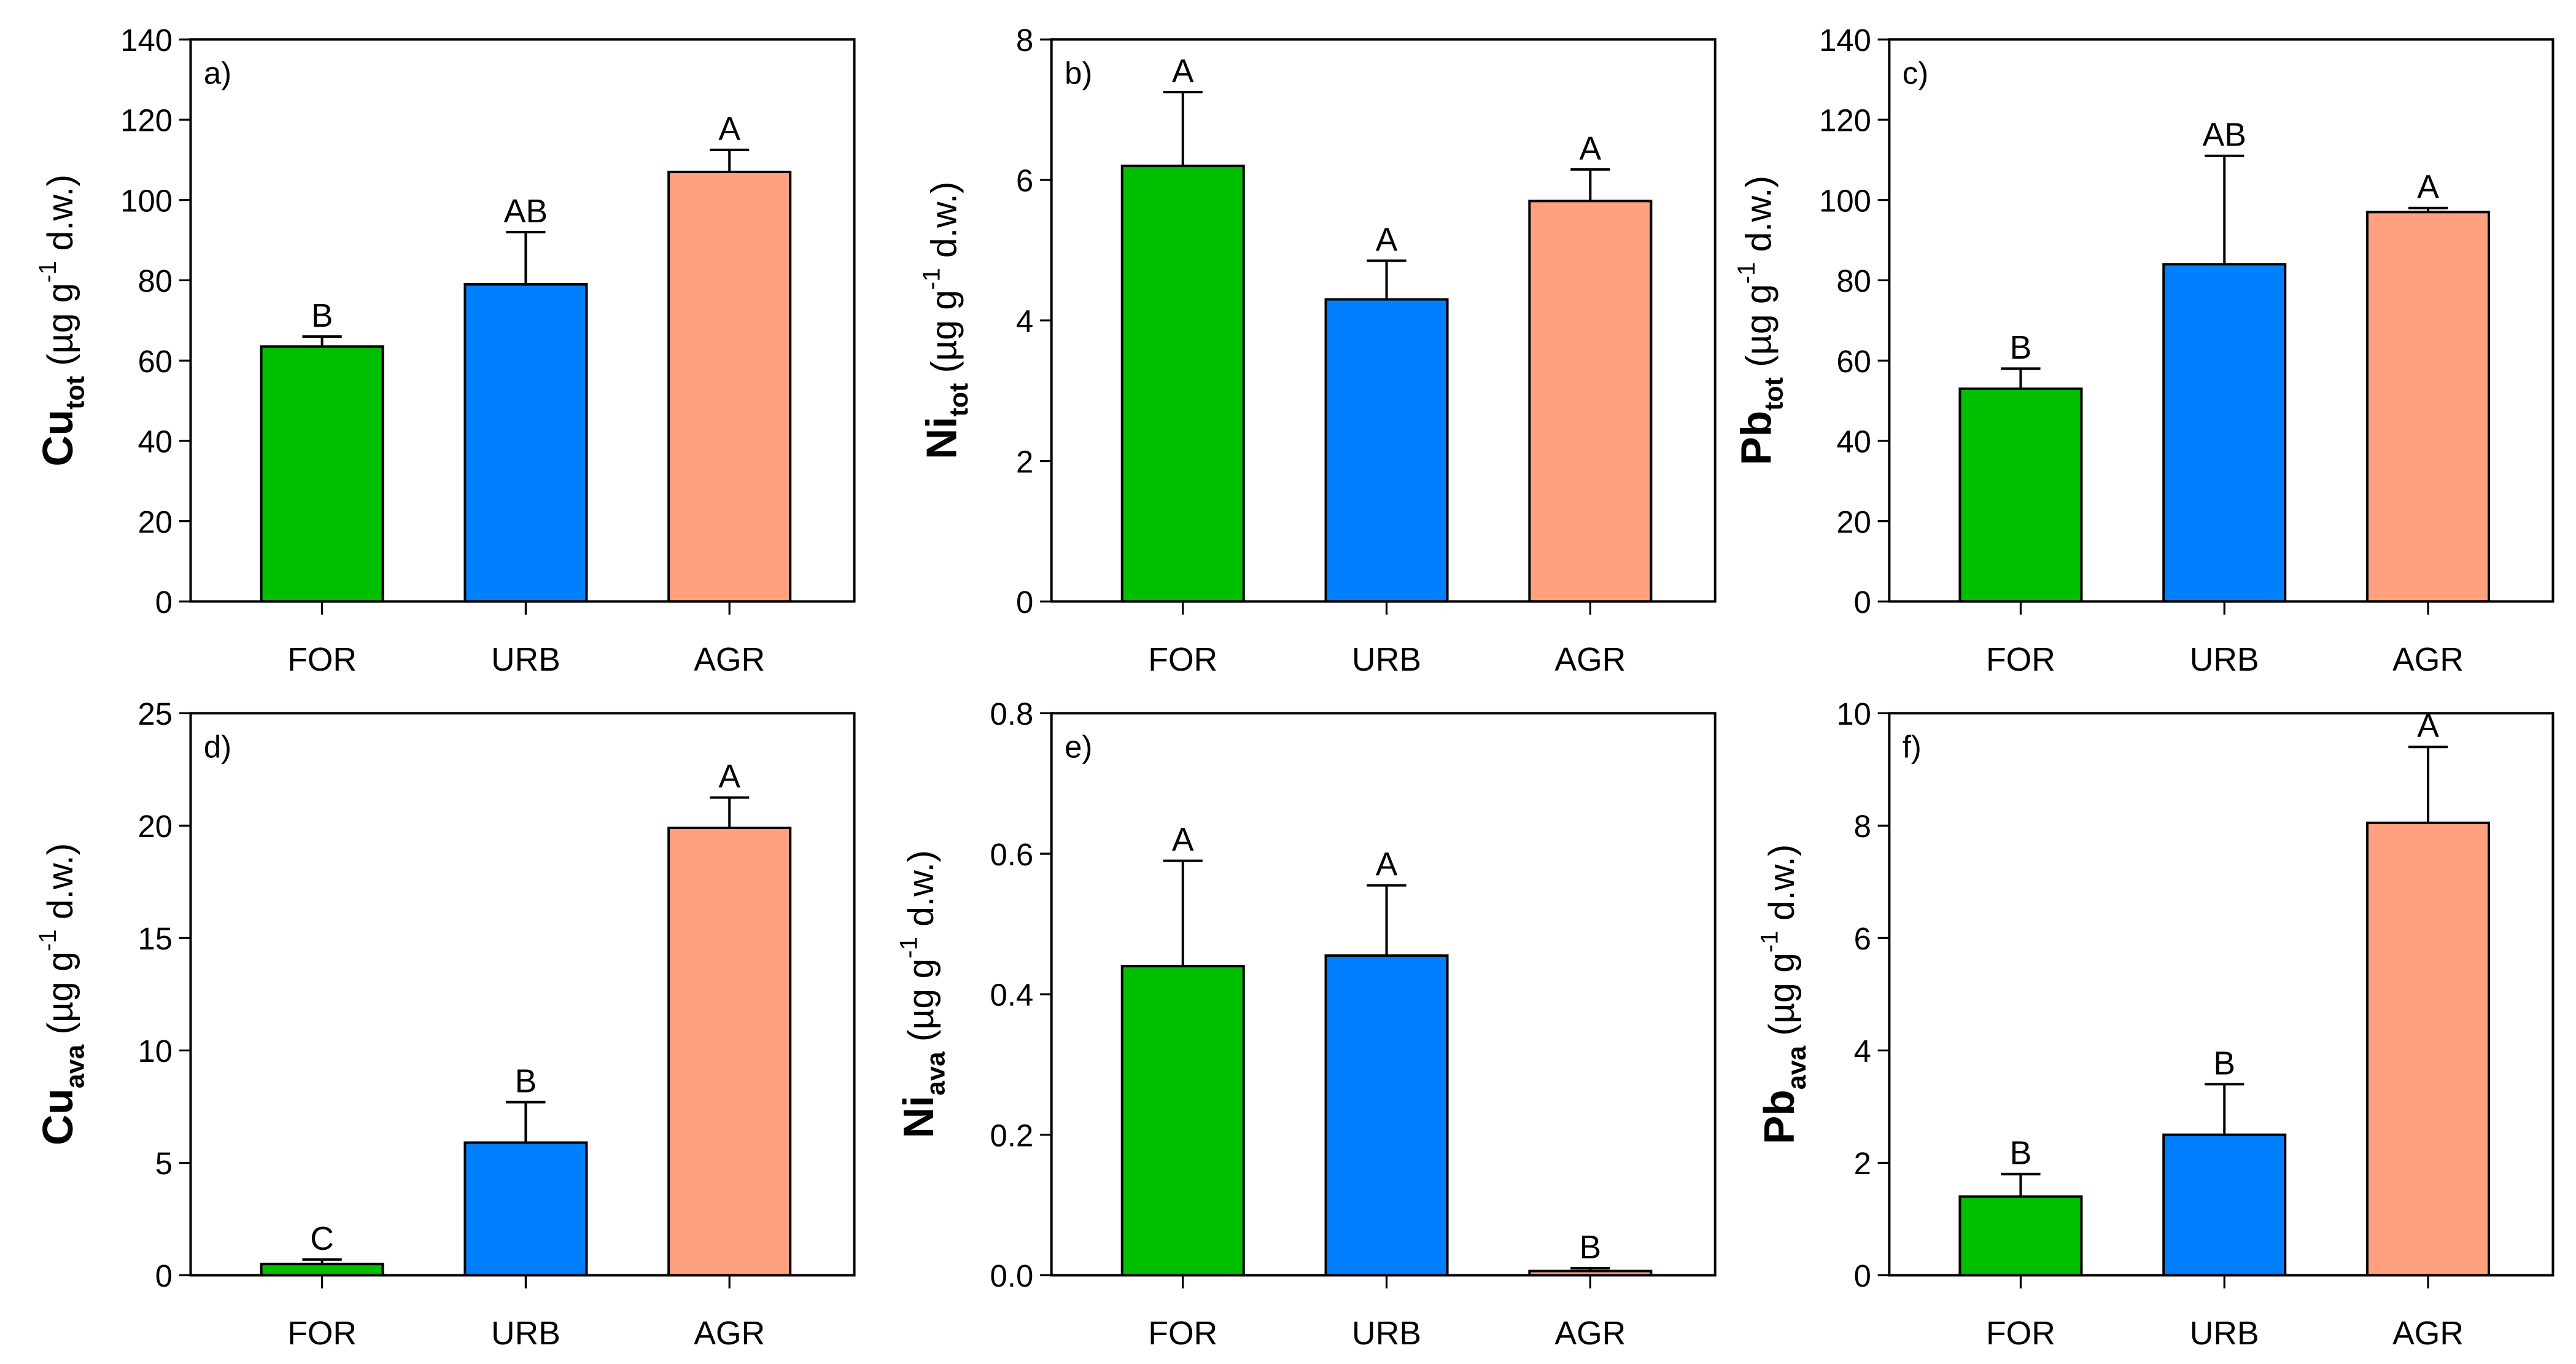  I want to click on significance-letter: C, so click(322, 1239).